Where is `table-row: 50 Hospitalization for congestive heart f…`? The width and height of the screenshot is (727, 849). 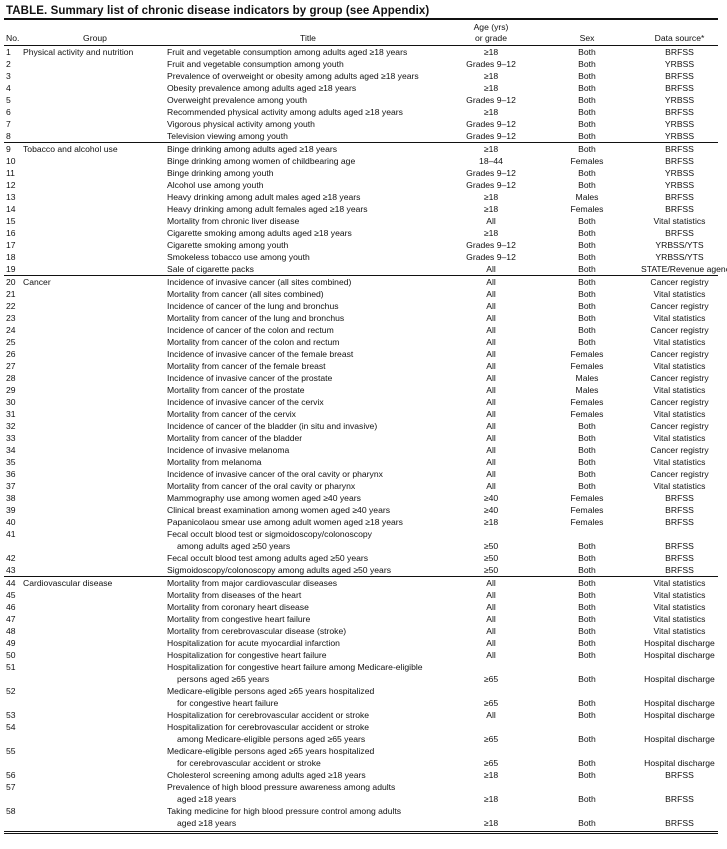 table-row: 50 Hospitalization for congestive heart f… is located at coordinates (361, 655).